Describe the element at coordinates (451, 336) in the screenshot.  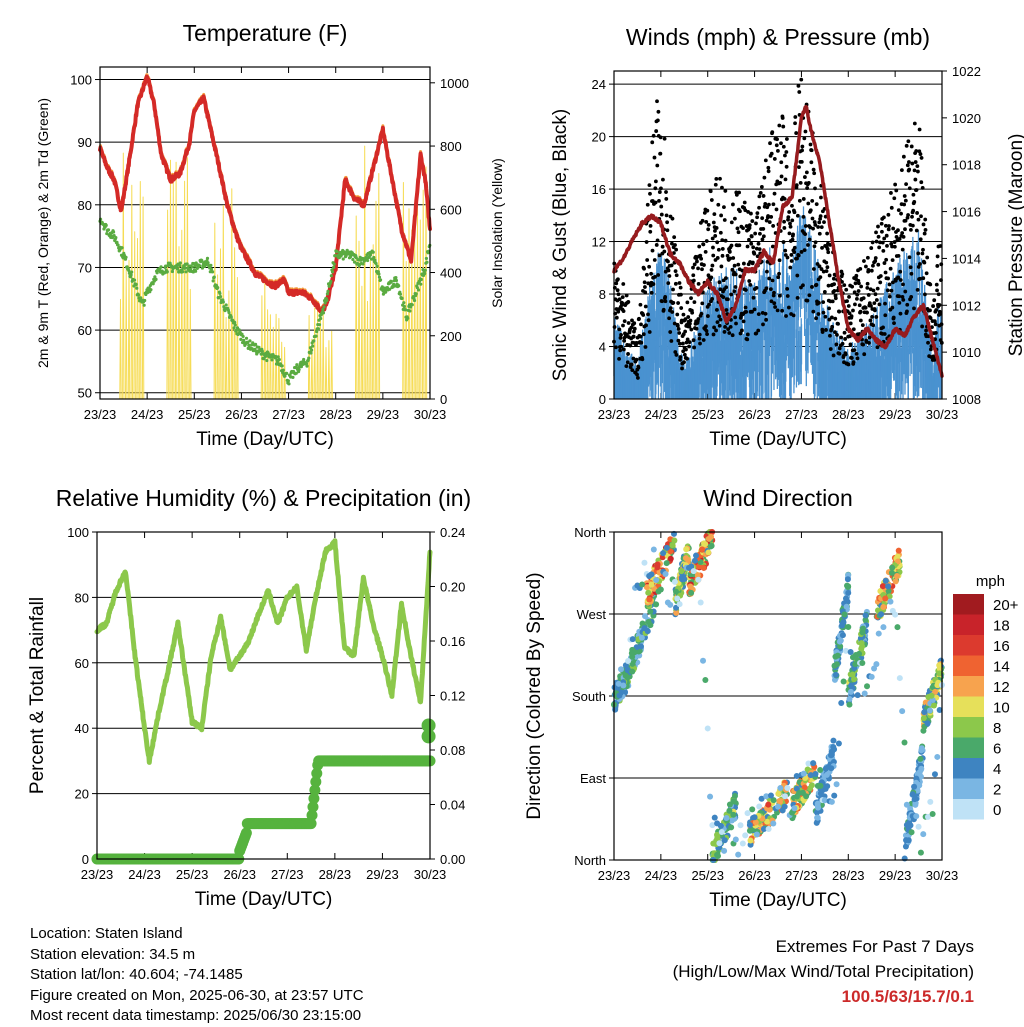
I see `y2-tick-label: 200` at that location.